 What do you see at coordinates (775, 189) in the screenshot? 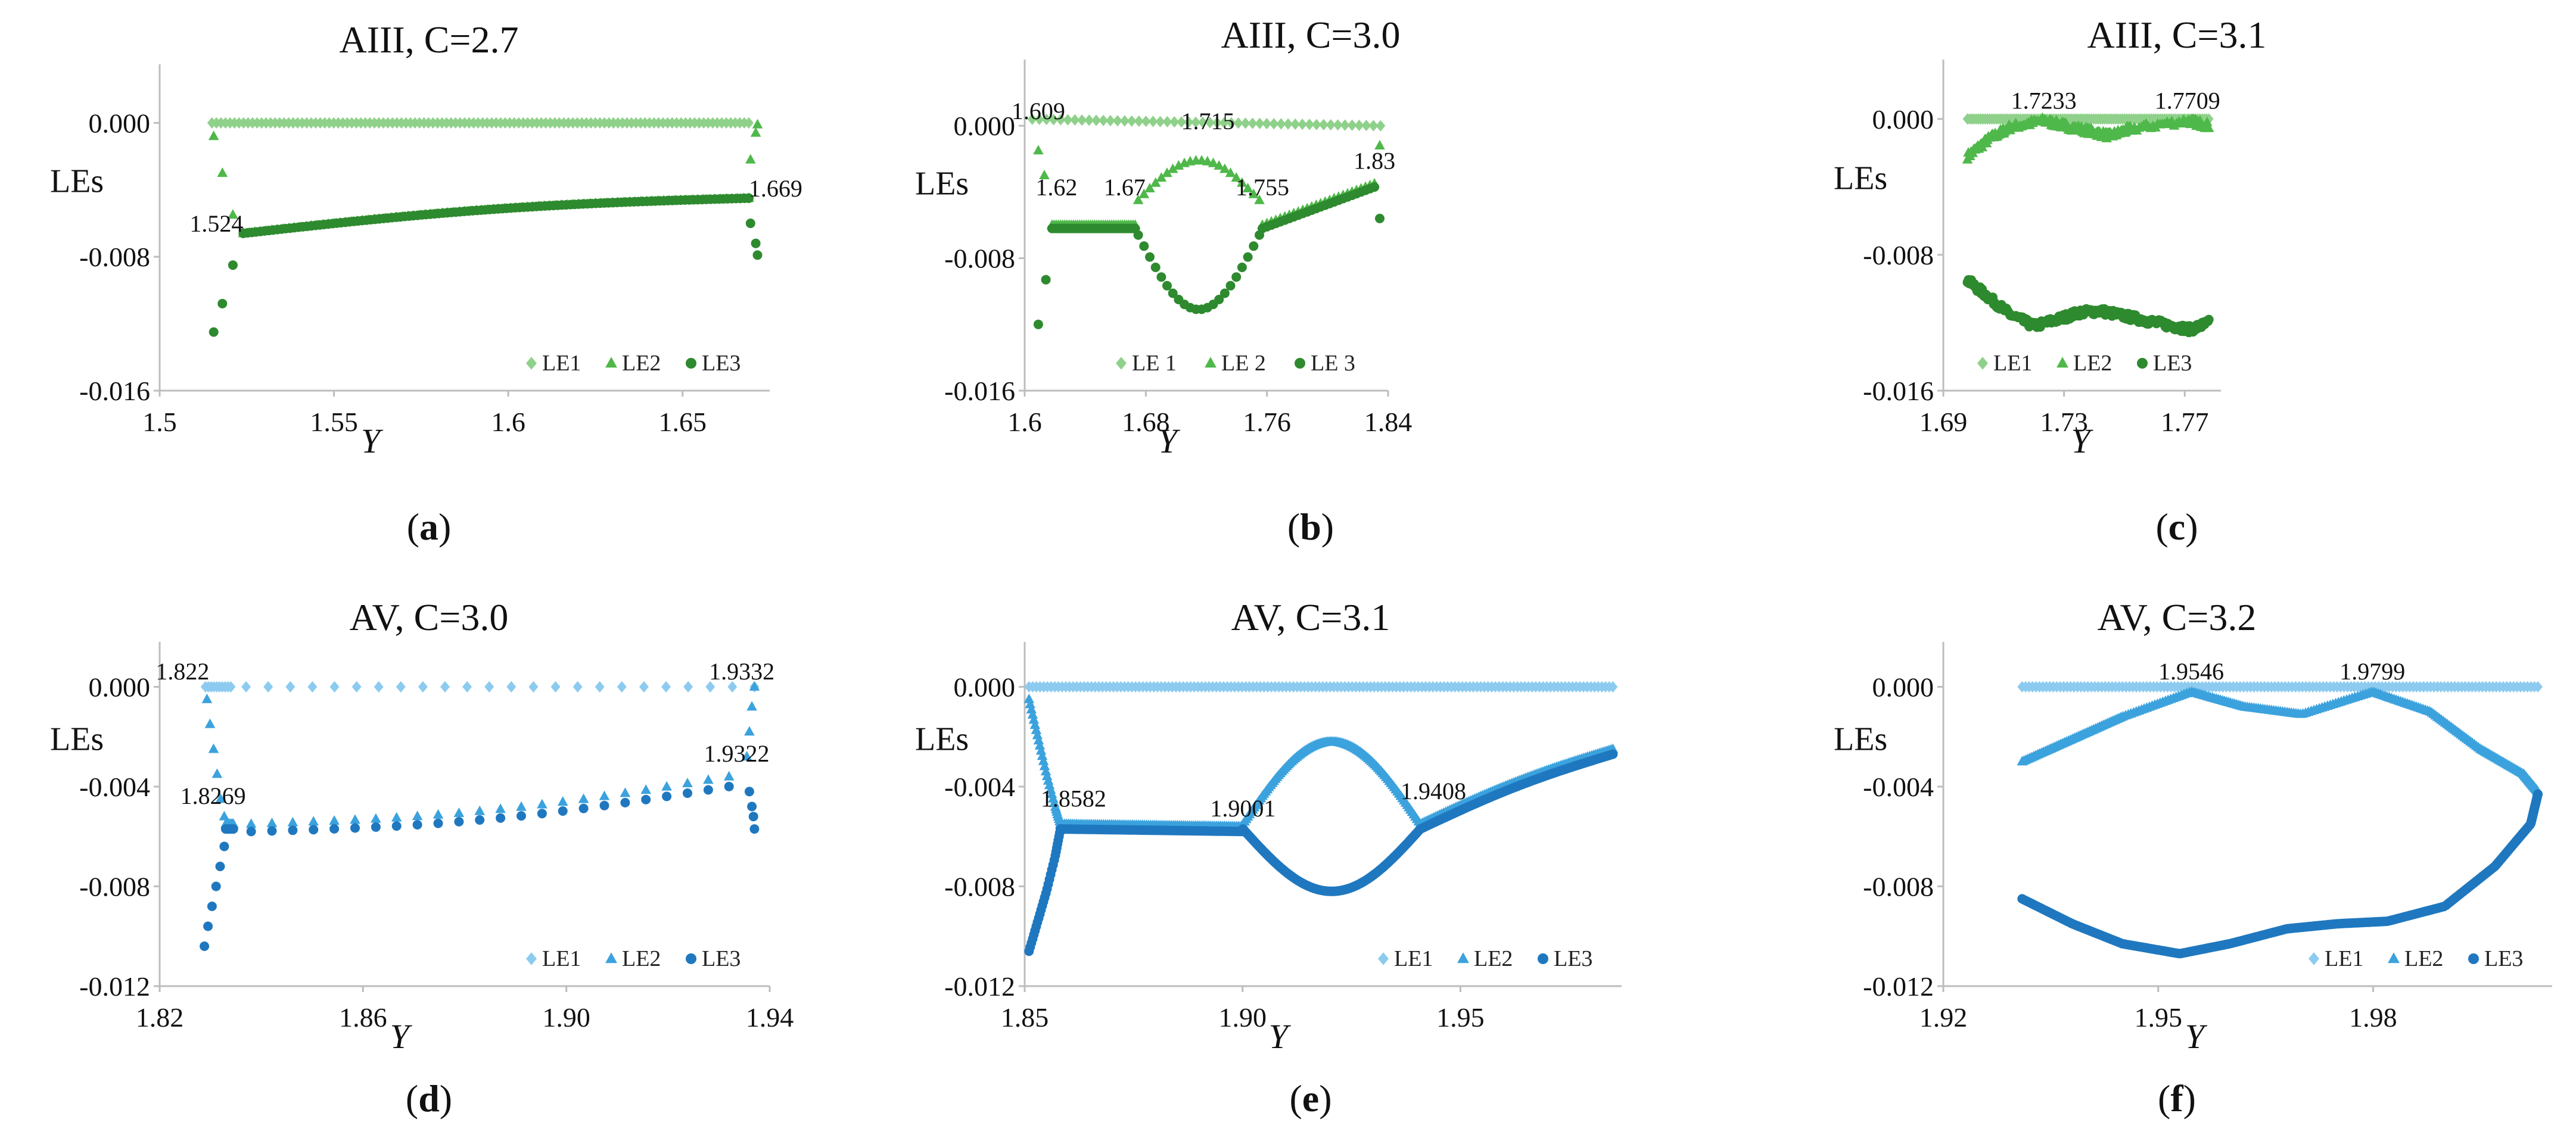
I see `point-annotation: 1.669` at bounding box center [775, 189].